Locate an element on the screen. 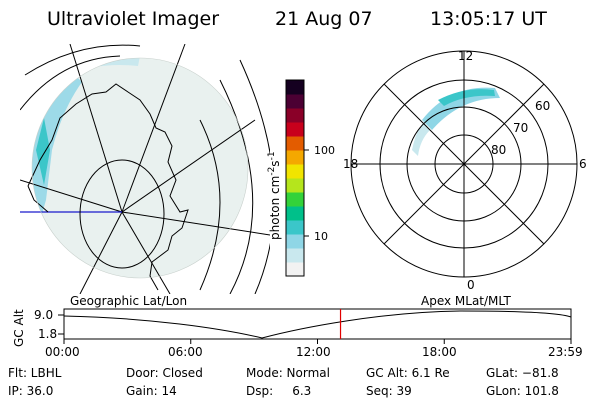  timeline-axis-label: GC Alt is located at coordinates (19, 328).